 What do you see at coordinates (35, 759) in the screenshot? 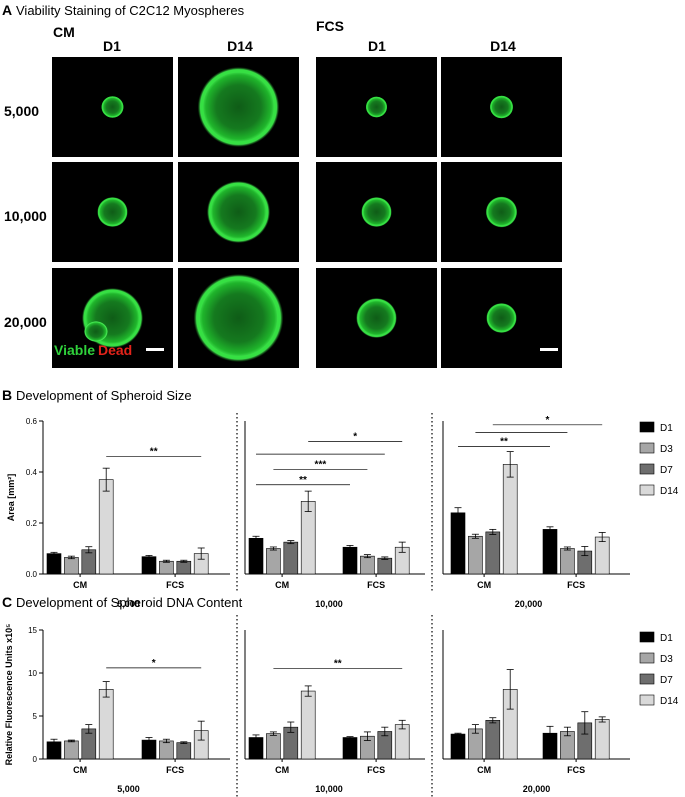
I see `y-tick-label: 0` at bounding box center [35, 759].